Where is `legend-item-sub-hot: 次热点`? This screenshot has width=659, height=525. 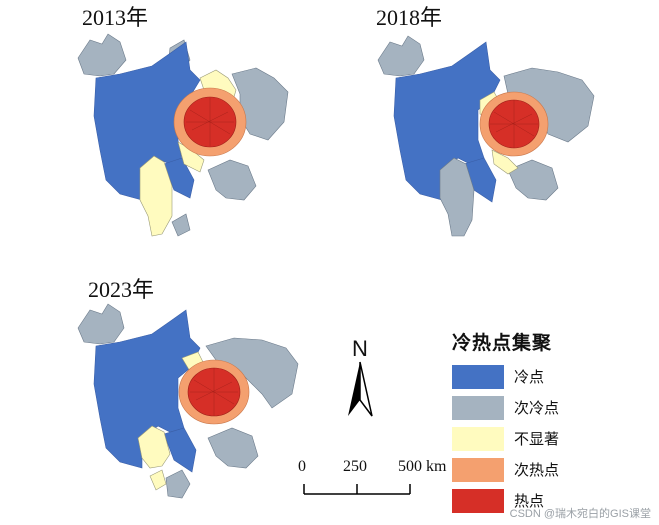 legend-item-sub-hot: 次热点 is located at coordinates (547, 469).